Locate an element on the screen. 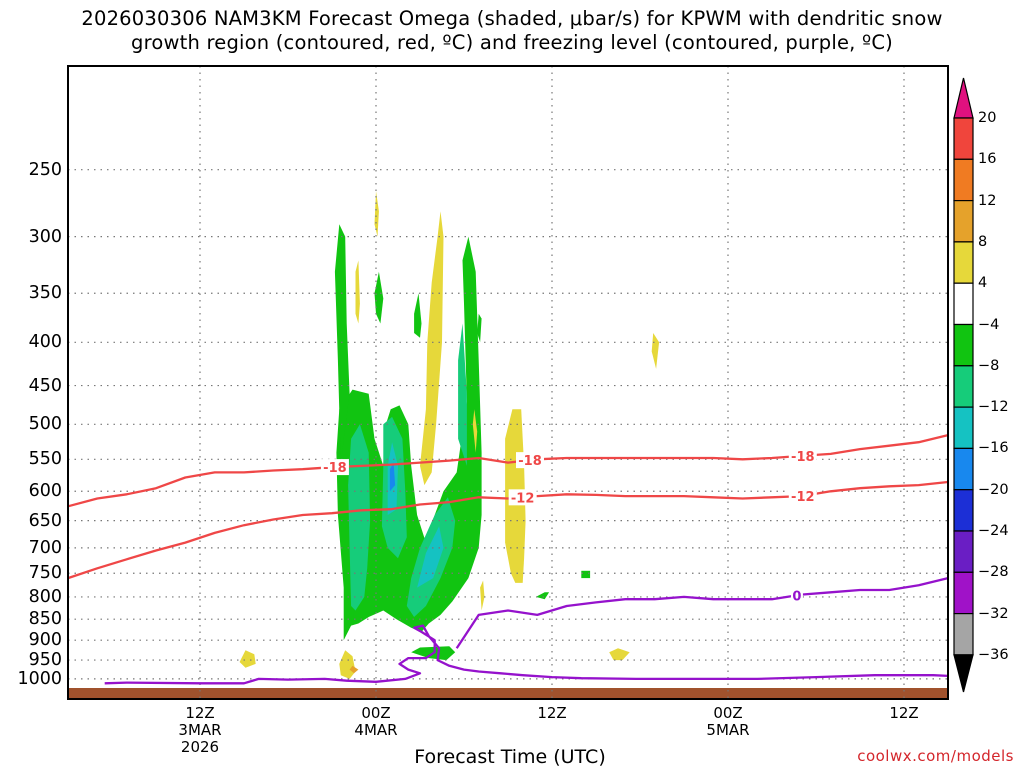 The width and height of the screenshot is (1024, 768). ground-surface is located at coordinates (508, 693).